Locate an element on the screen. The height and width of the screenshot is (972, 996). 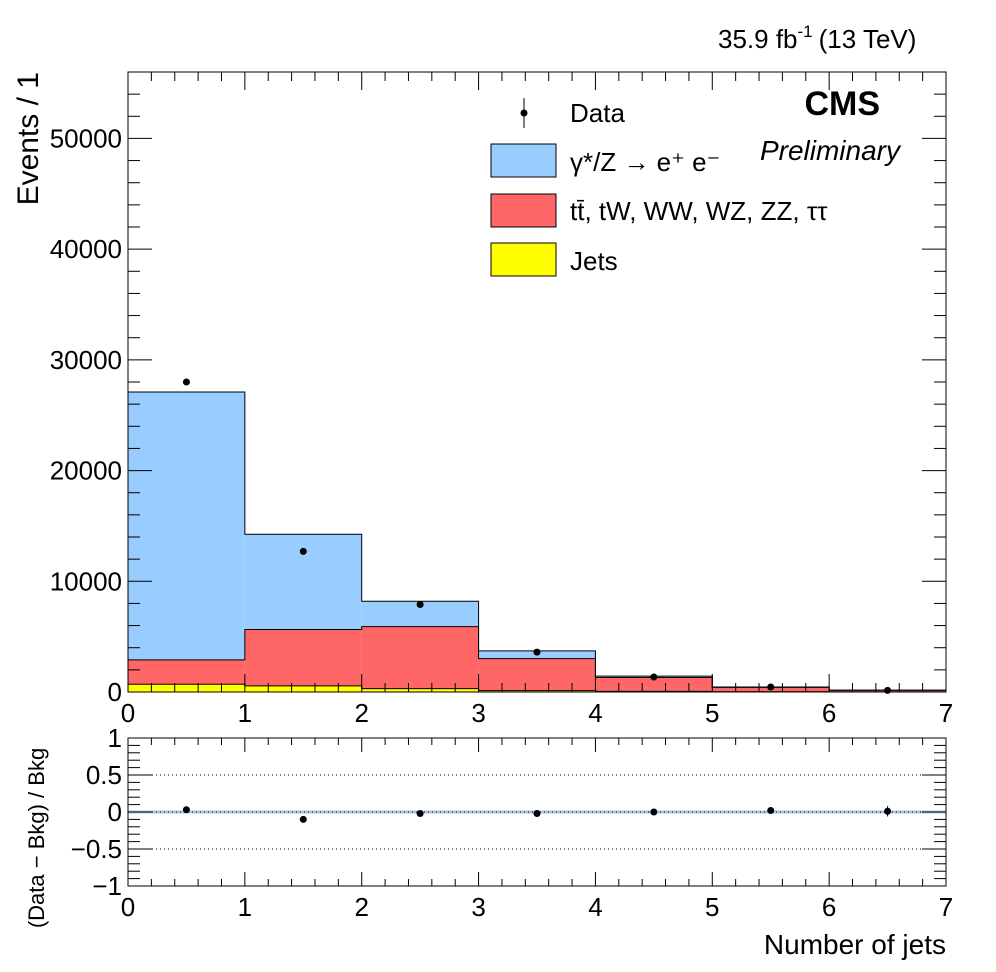
main-ytick-label: 0 is located at coordinates (115, 692).